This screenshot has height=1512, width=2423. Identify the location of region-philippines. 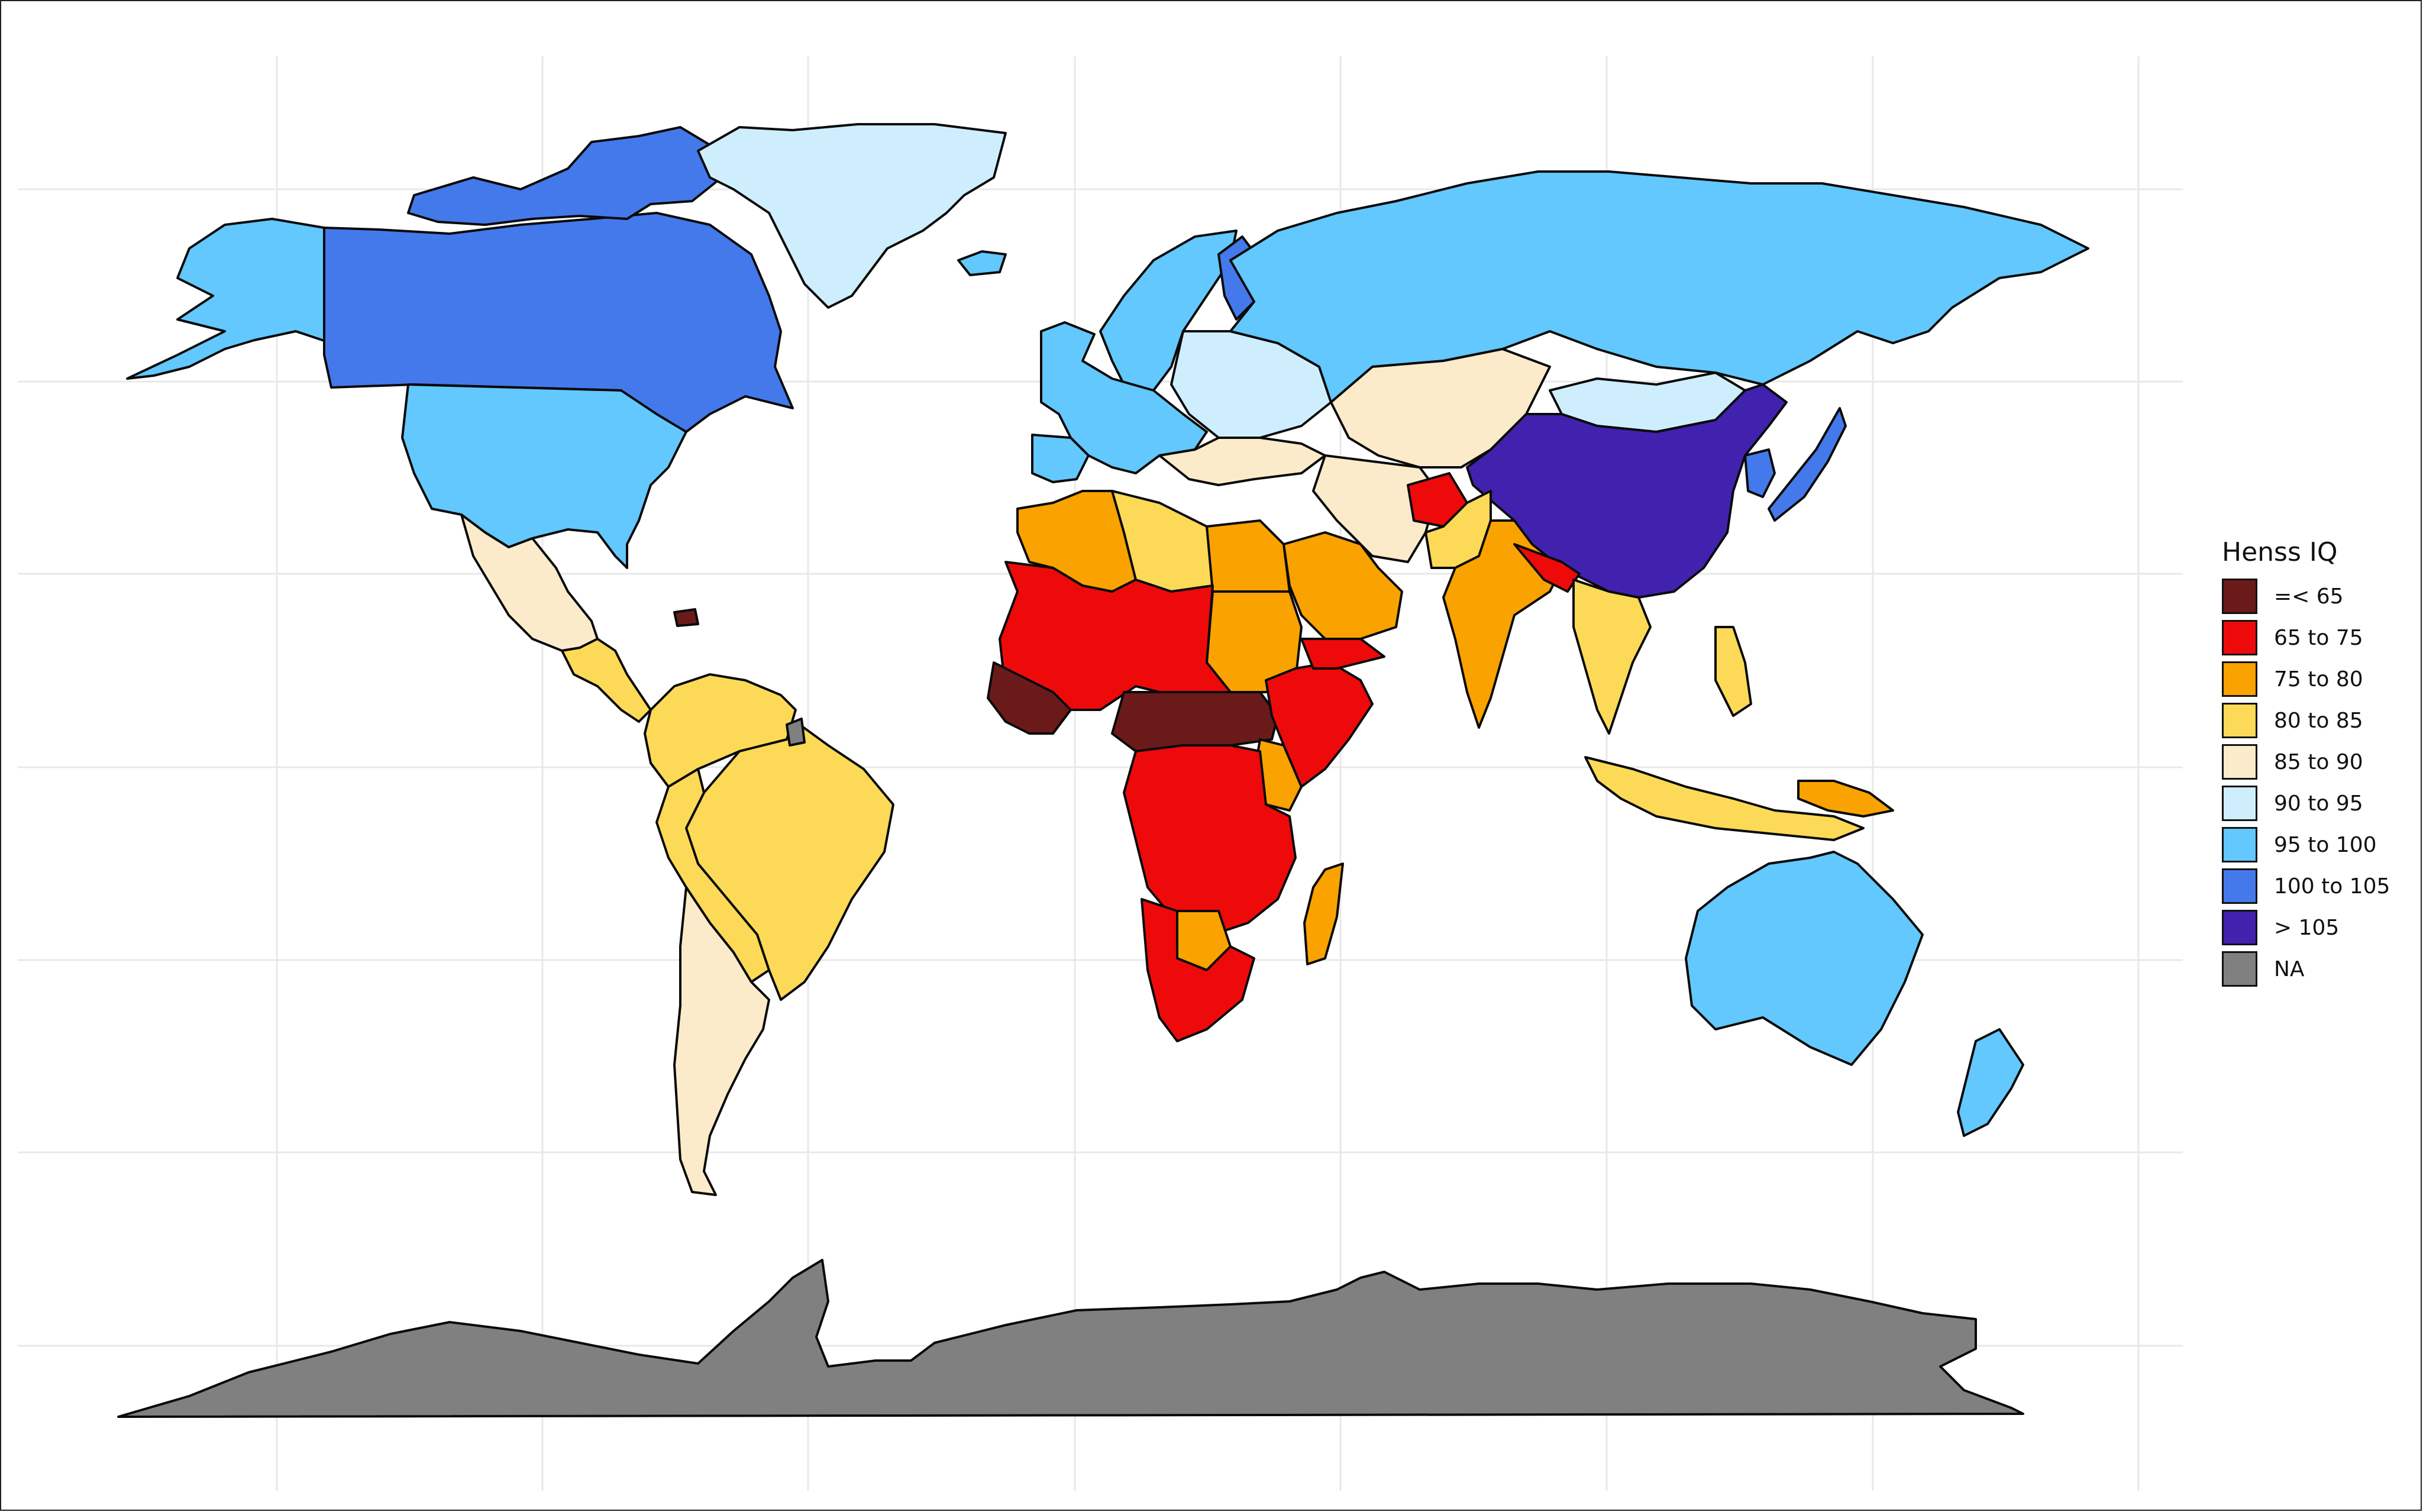
(1733, 671).